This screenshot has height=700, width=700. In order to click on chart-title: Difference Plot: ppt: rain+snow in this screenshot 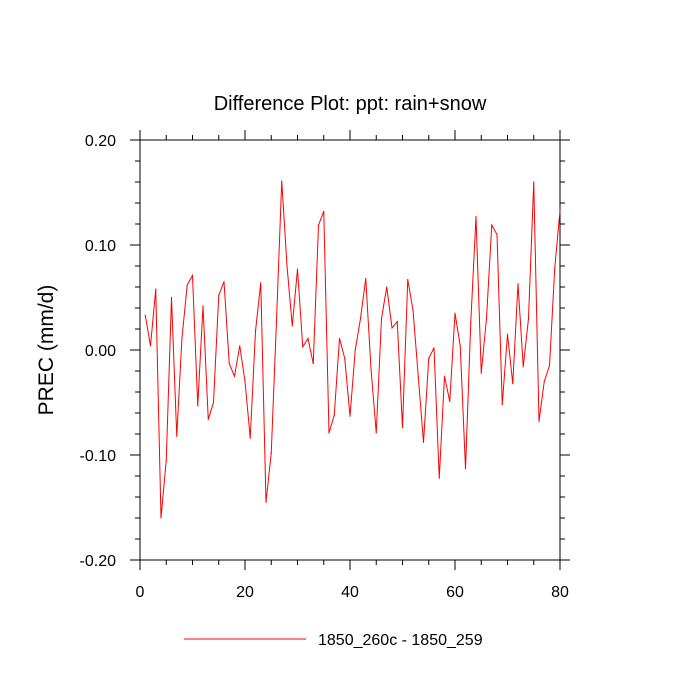, I will do `click(350, 104)`.